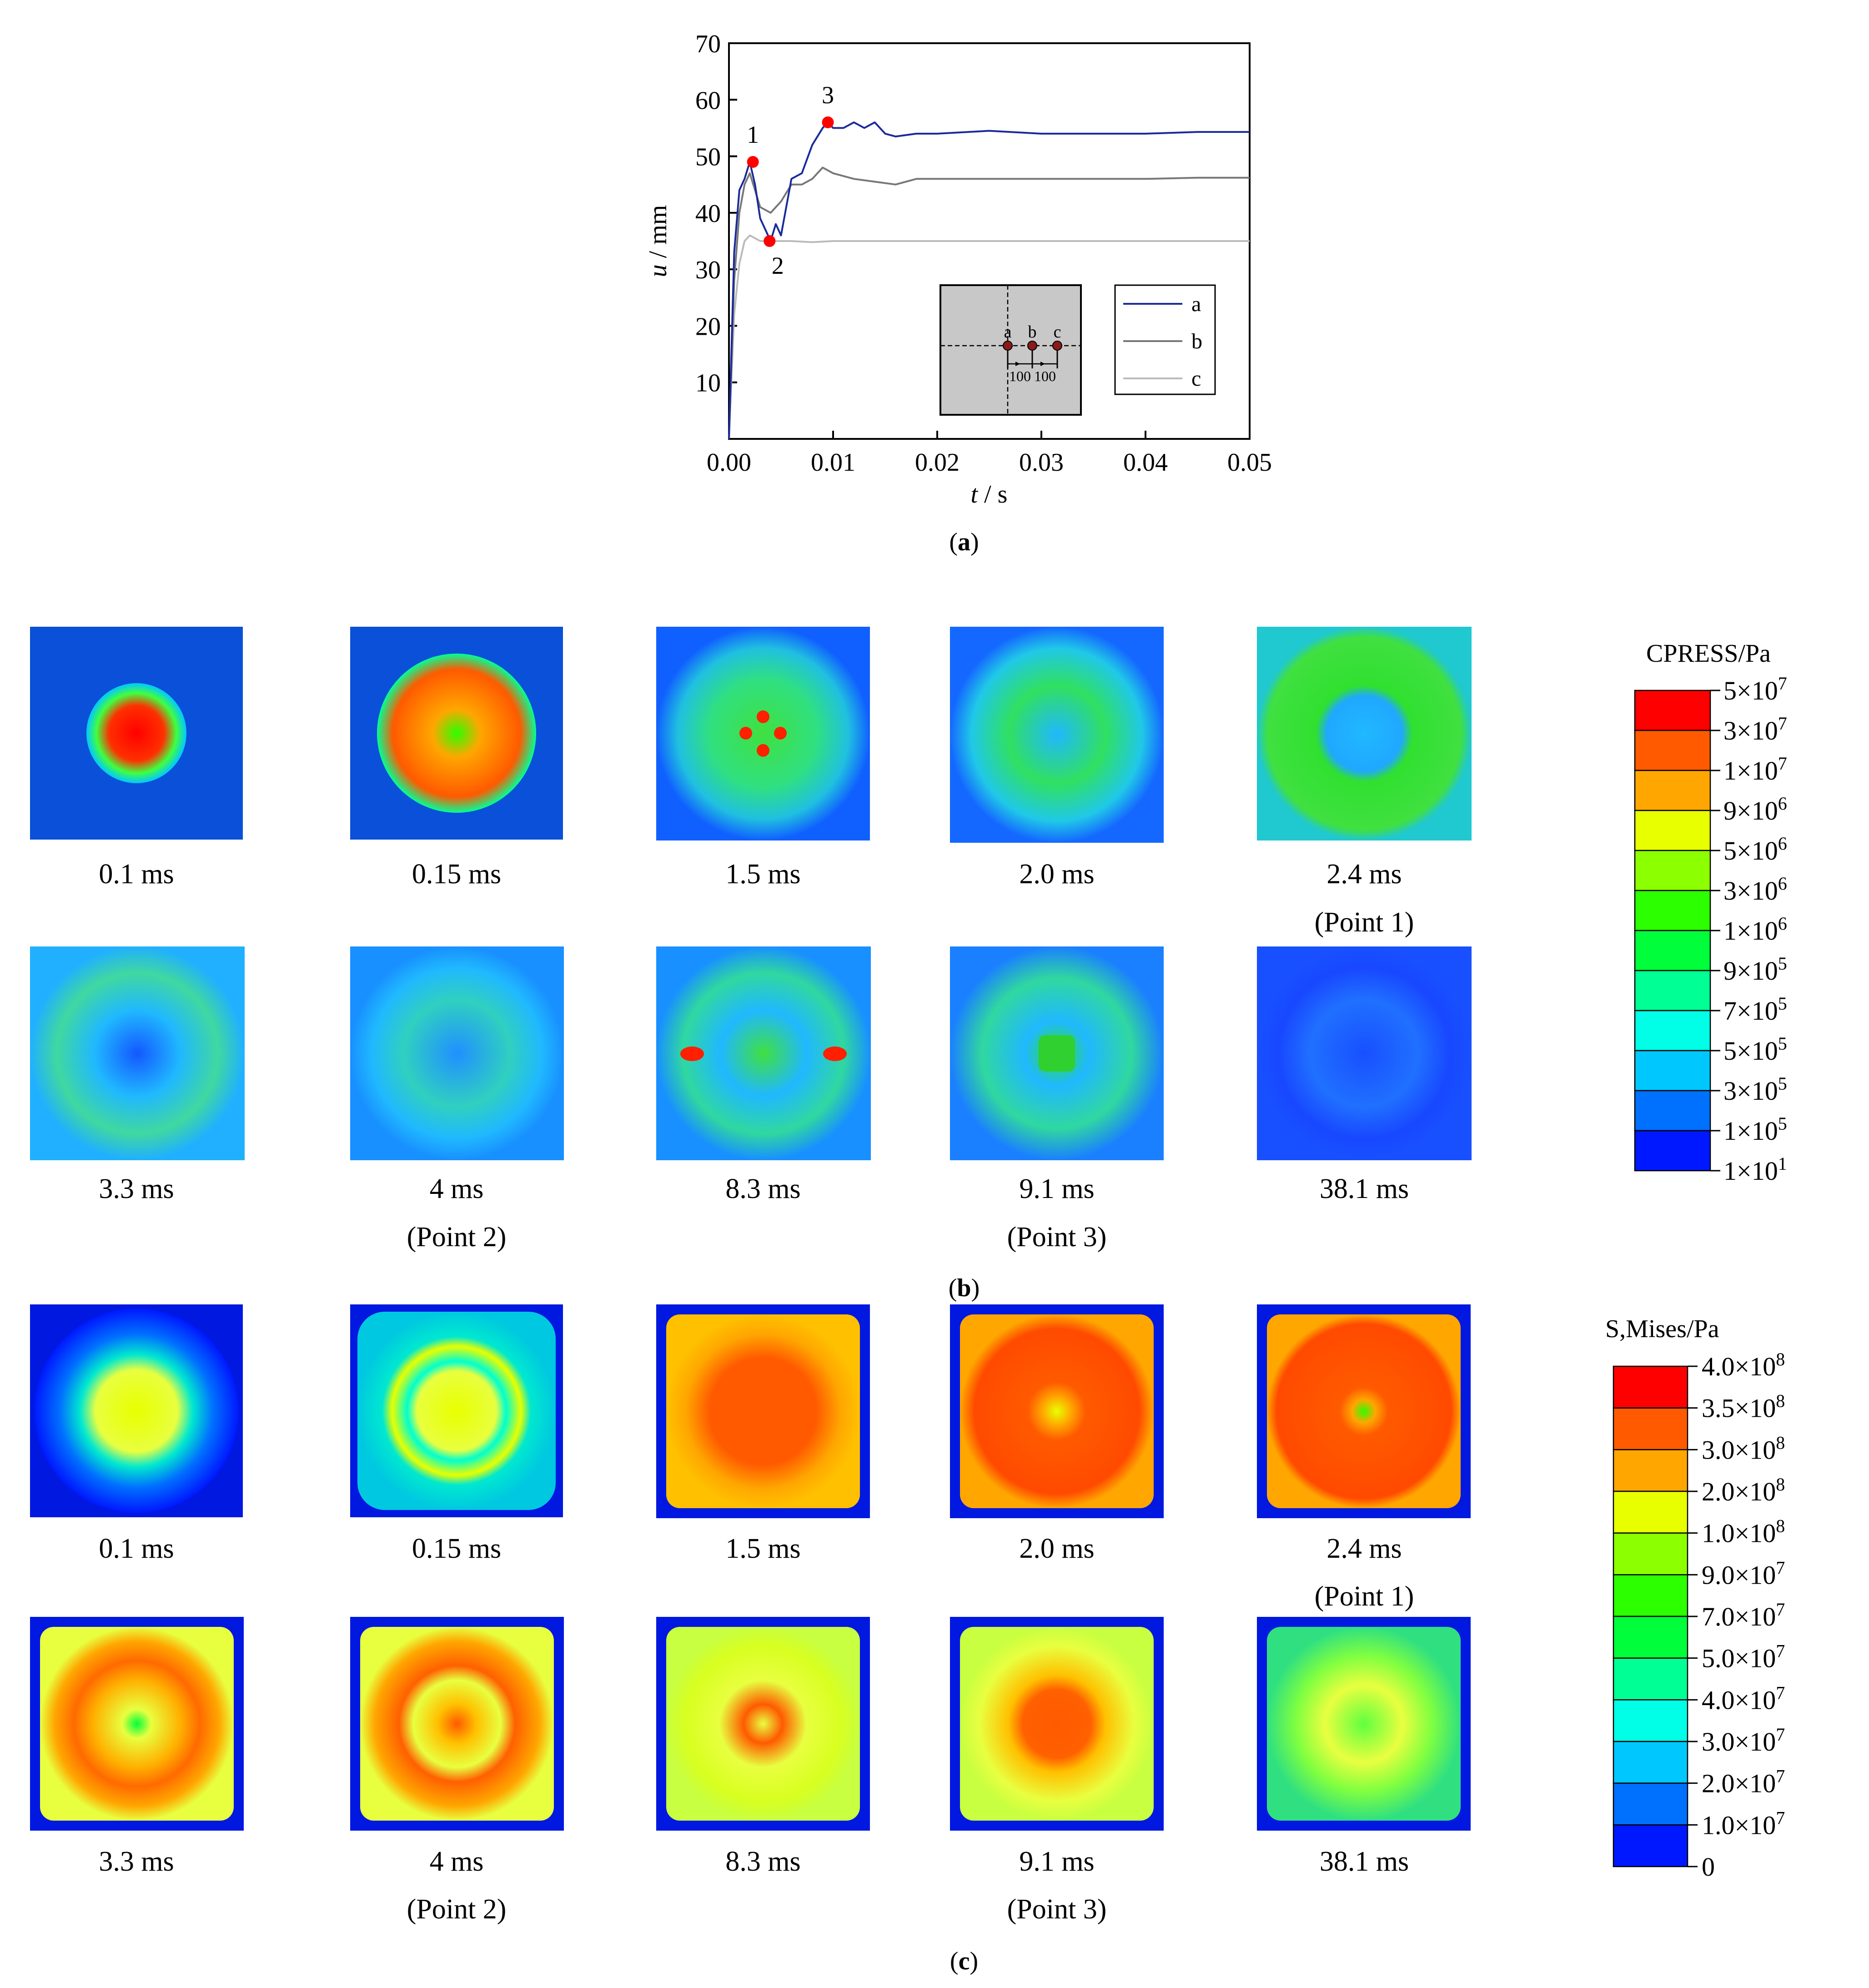 This screenshot has height=1988, width=1869. Describe the element at coordinates (1743, 1740) in the screenshot. I see `mises-legend-label: 3.0×10⁷` at that location.